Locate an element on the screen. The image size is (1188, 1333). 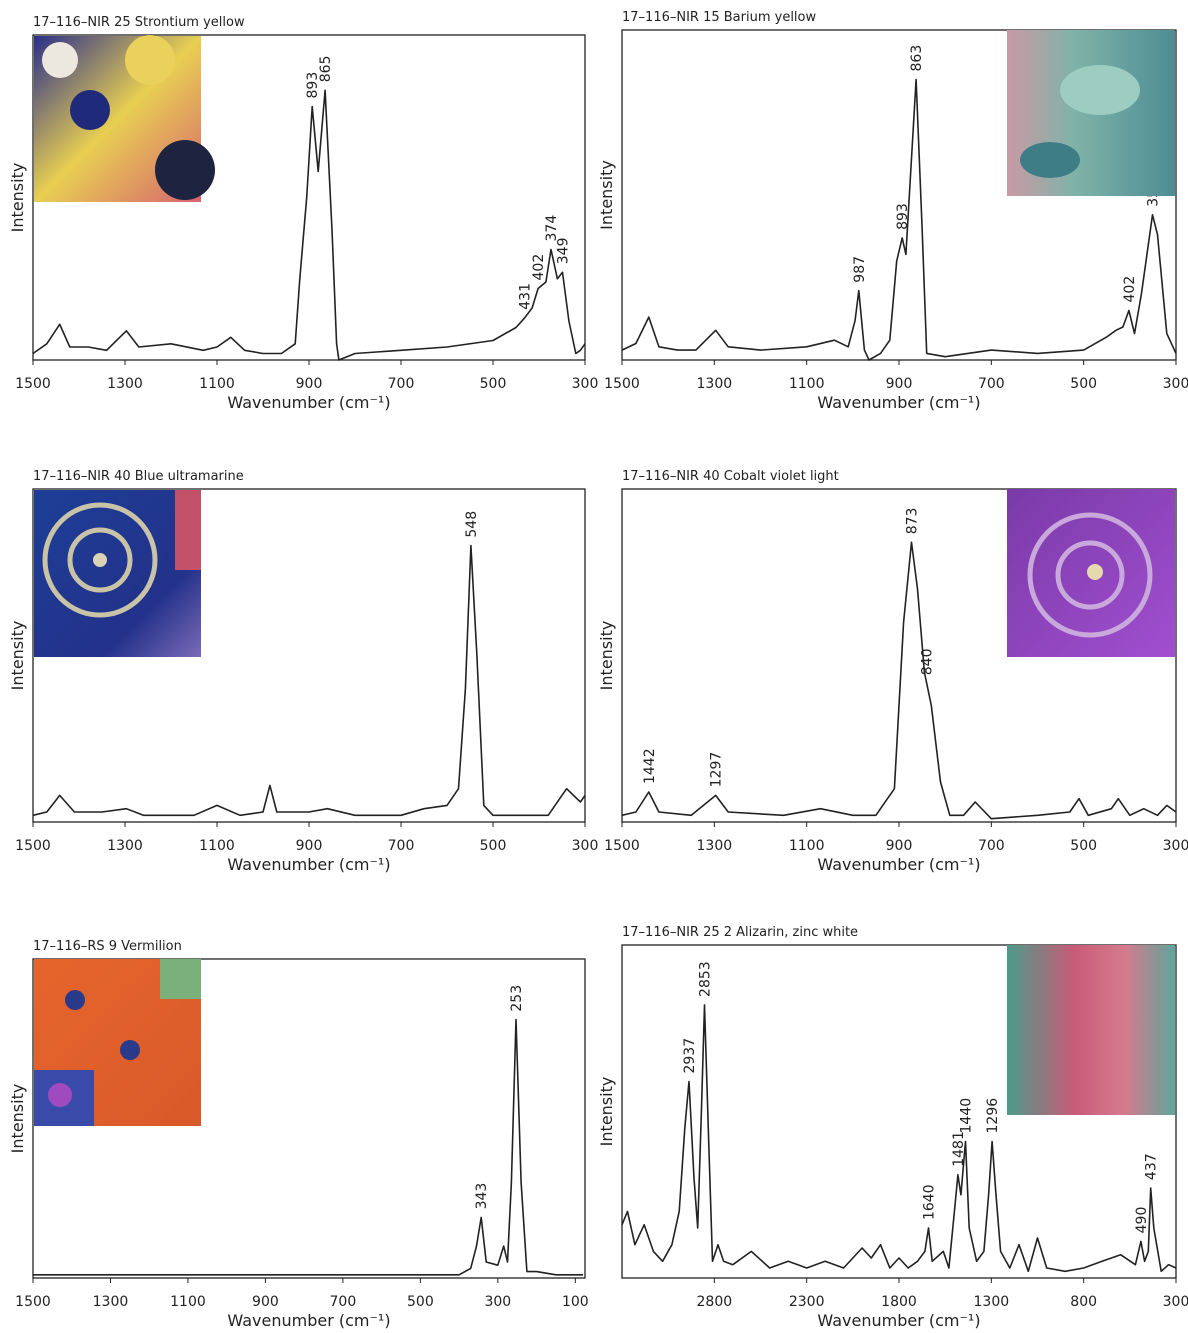
x-tick-label: 2800 is located at coordinates (715, 1302).